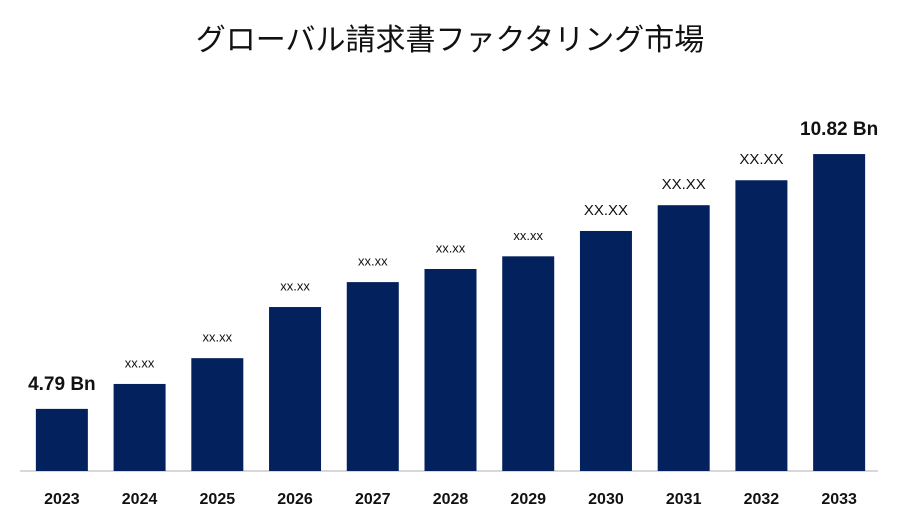  Describe the element at coordinates (839, 129) in the screenshot. I see `value-label: 10.82 Bn` at that location.